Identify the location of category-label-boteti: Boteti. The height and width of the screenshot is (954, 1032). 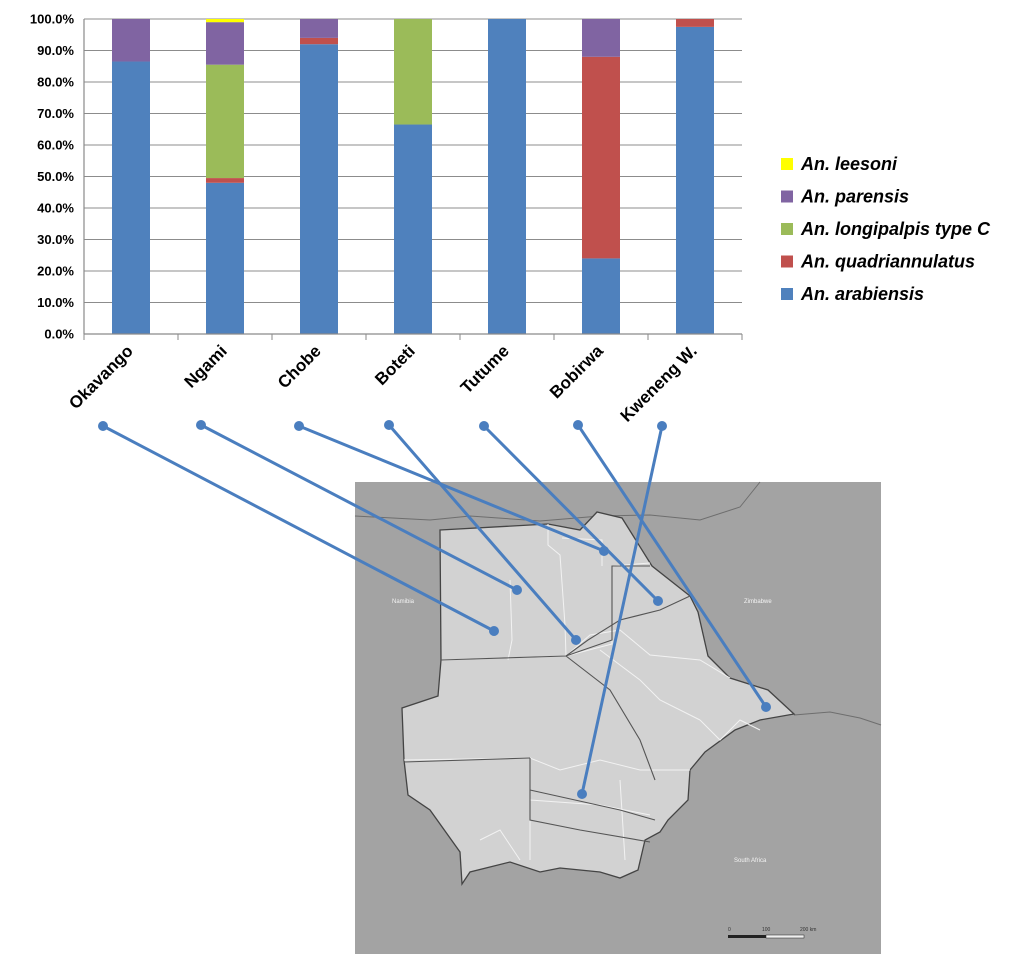
(394, 364).